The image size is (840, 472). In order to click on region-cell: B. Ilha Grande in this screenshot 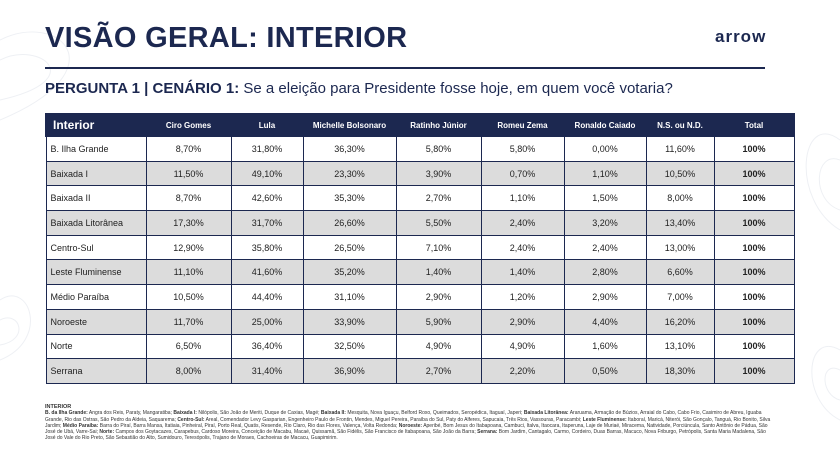, I will do `click(96, 149)`.